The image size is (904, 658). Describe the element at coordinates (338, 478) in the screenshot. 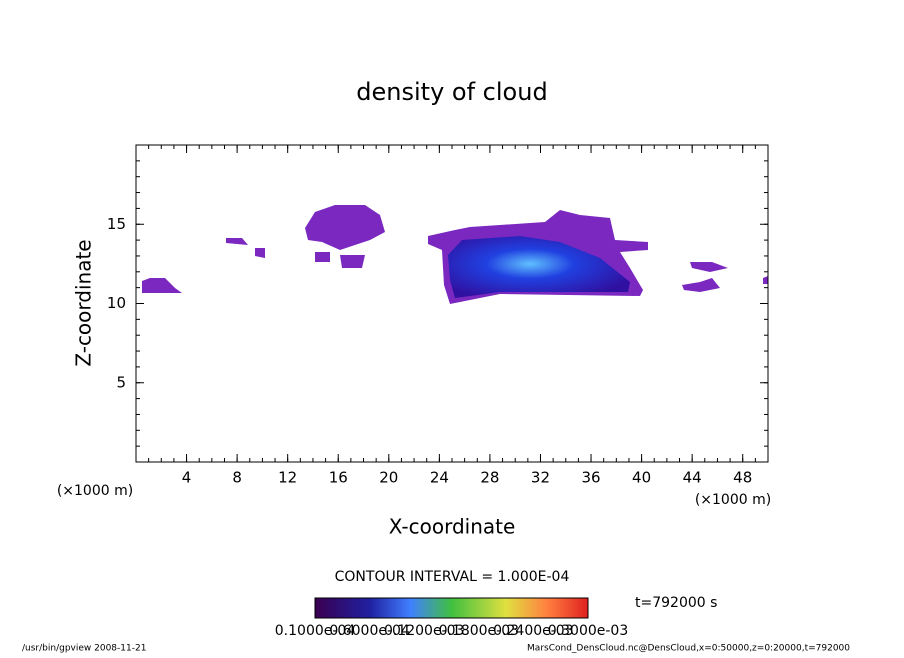

I see `x-tick-label: 16` at that location.